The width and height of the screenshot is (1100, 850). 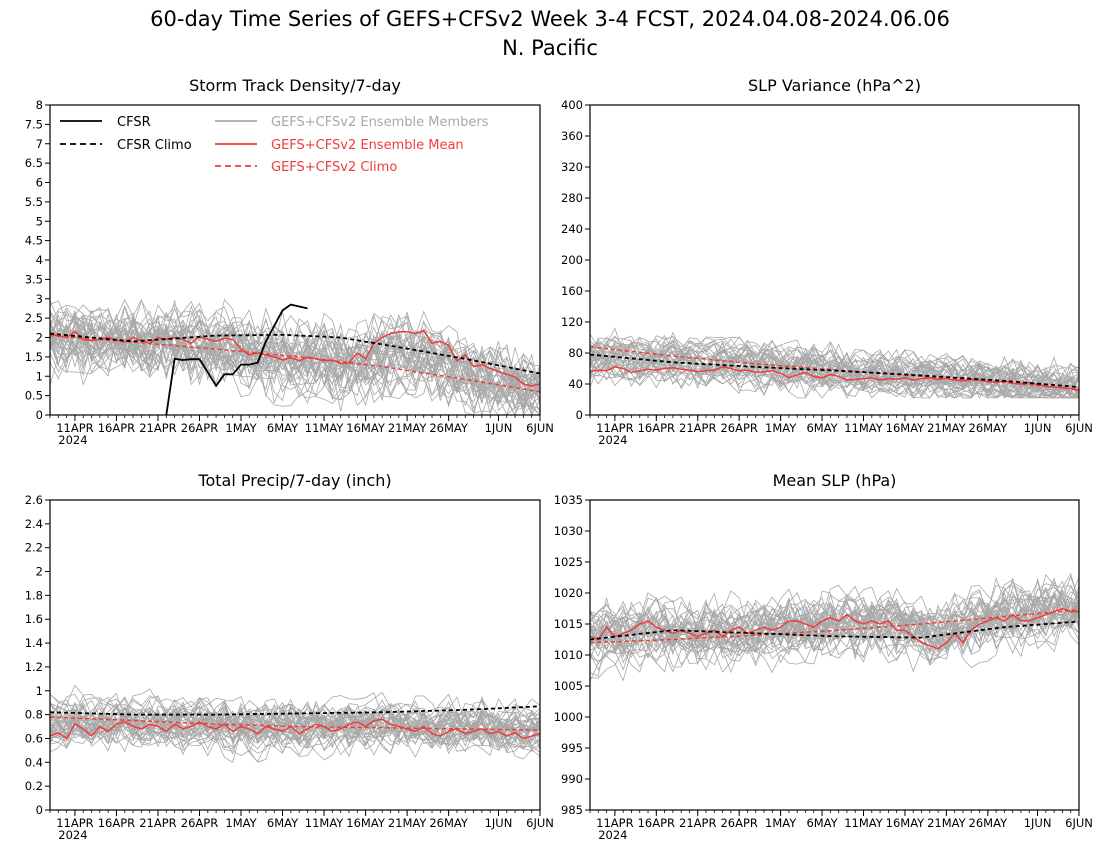 I want to click on series-gefs-cfsv2-climo, so click(x=295, y=363).